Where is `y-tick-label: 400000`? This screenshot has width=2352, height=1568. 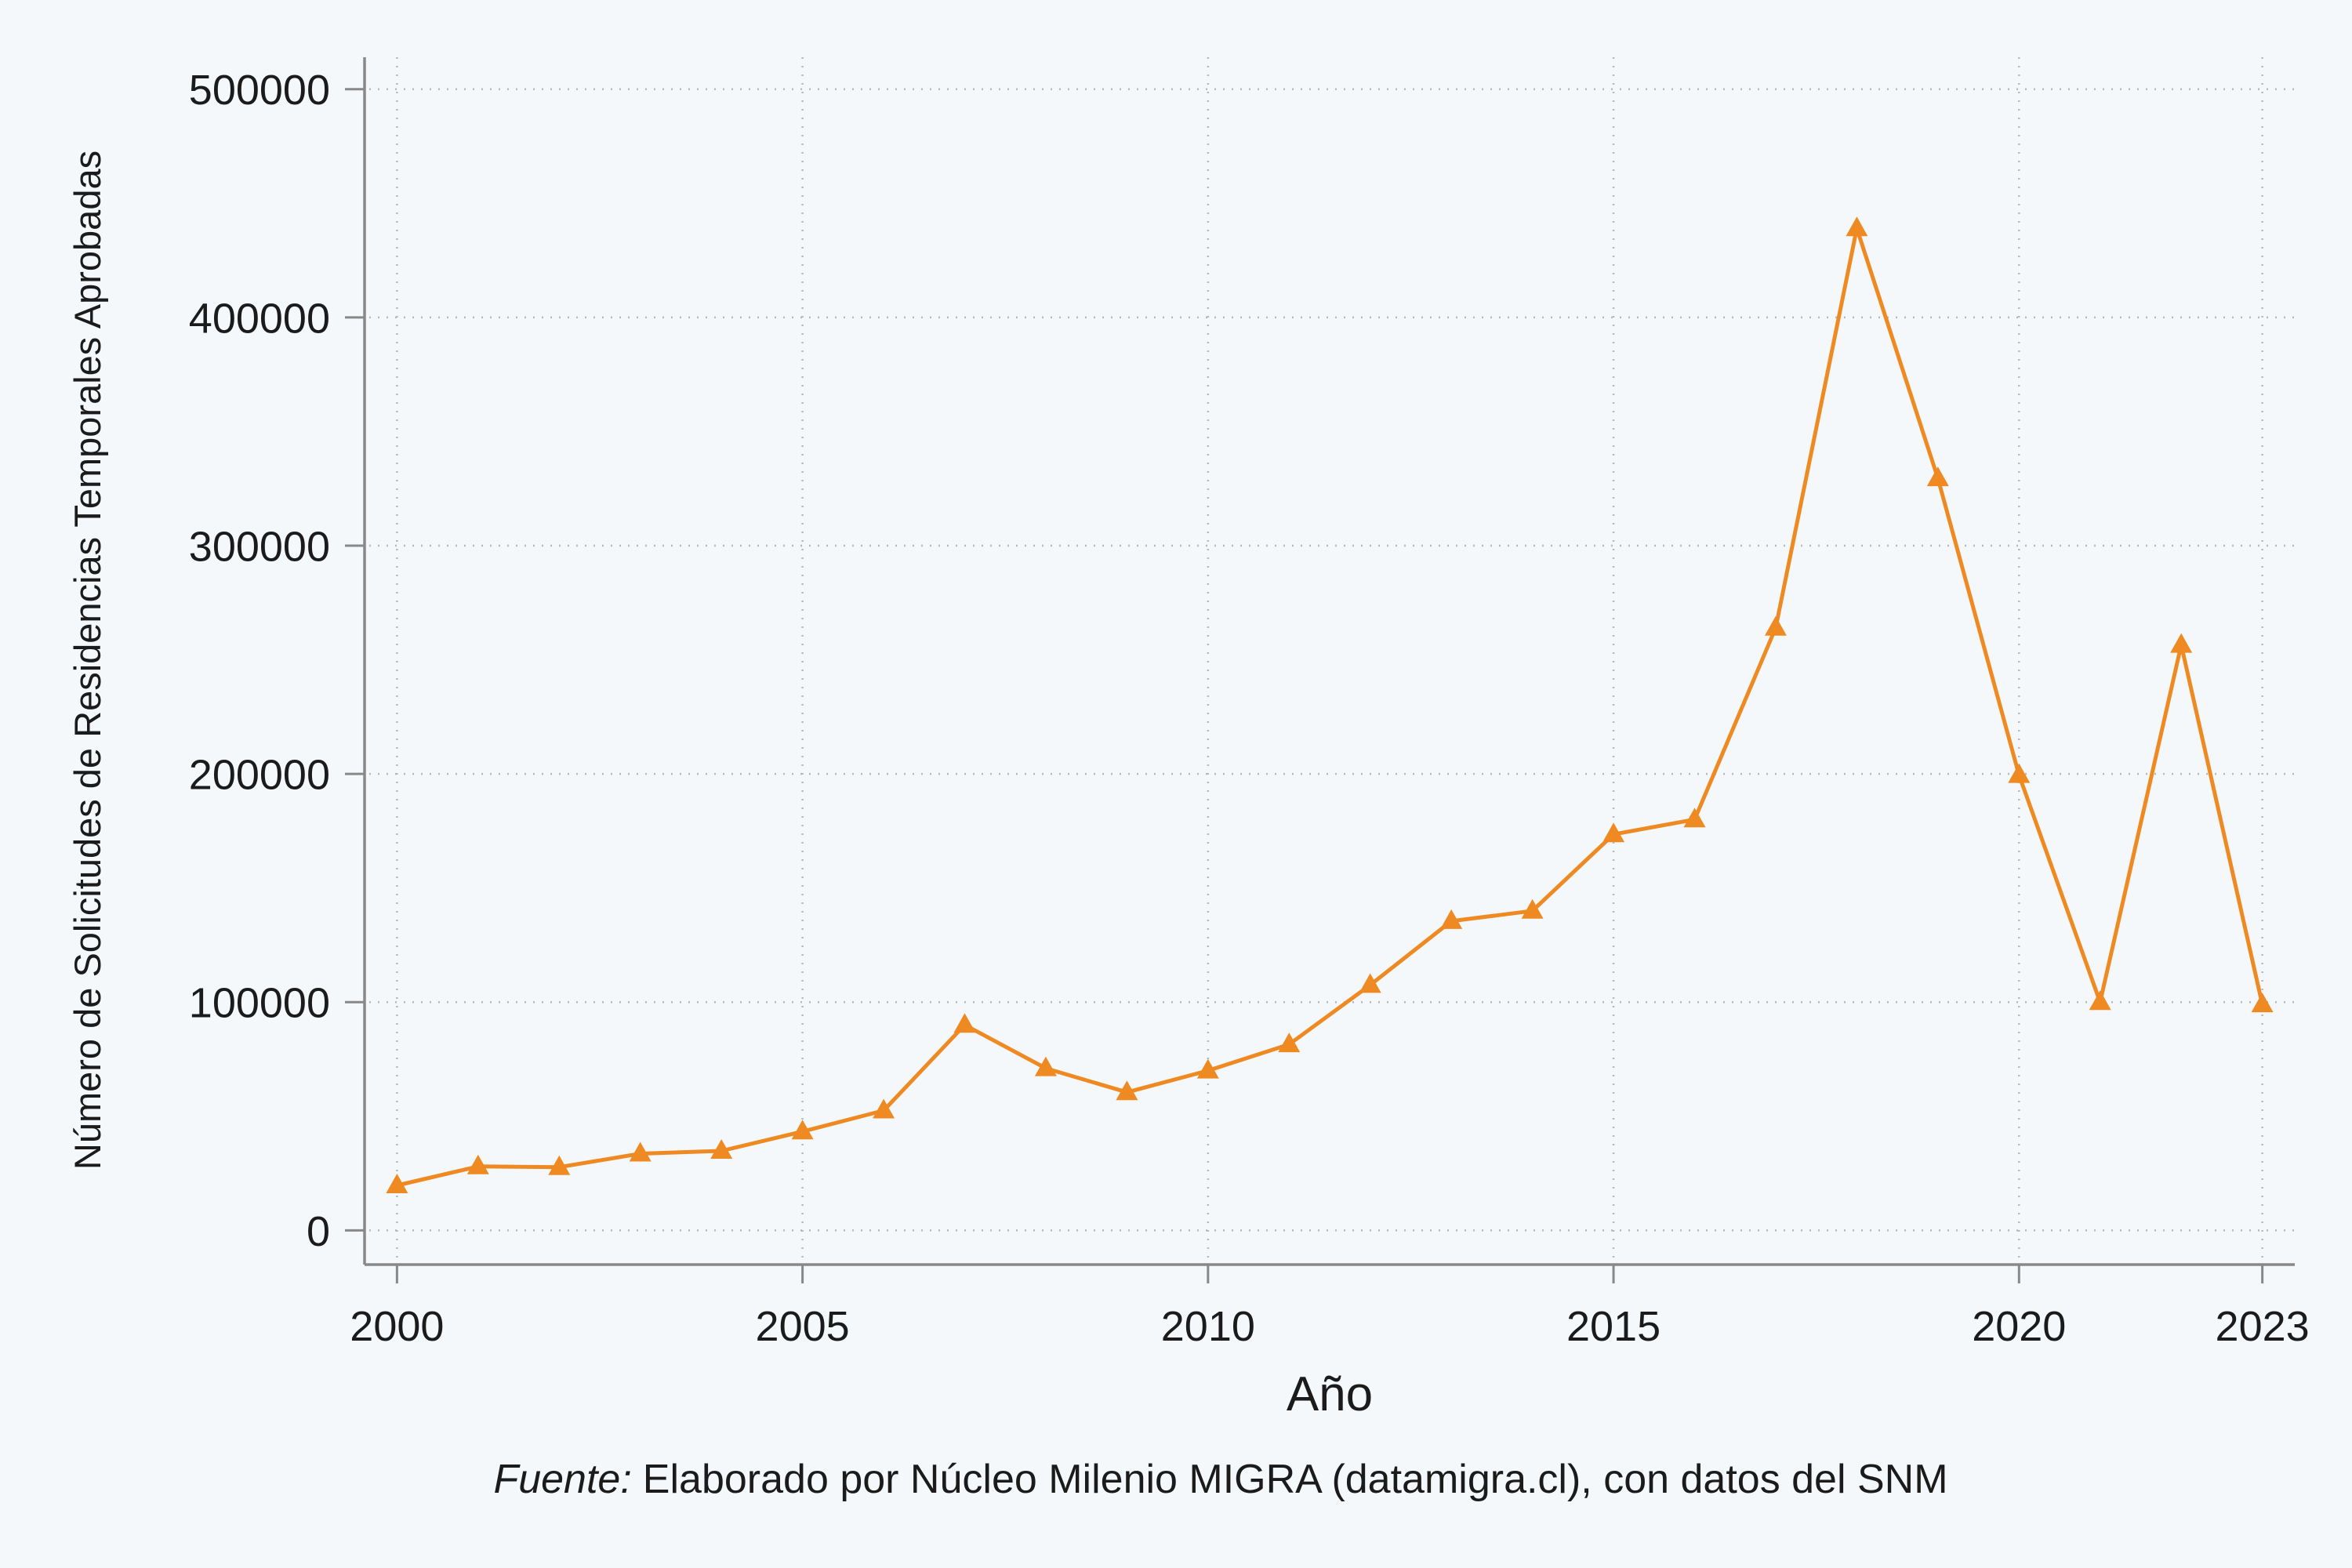
y-tick-label: 400000 is located at coordinates (259, 318).